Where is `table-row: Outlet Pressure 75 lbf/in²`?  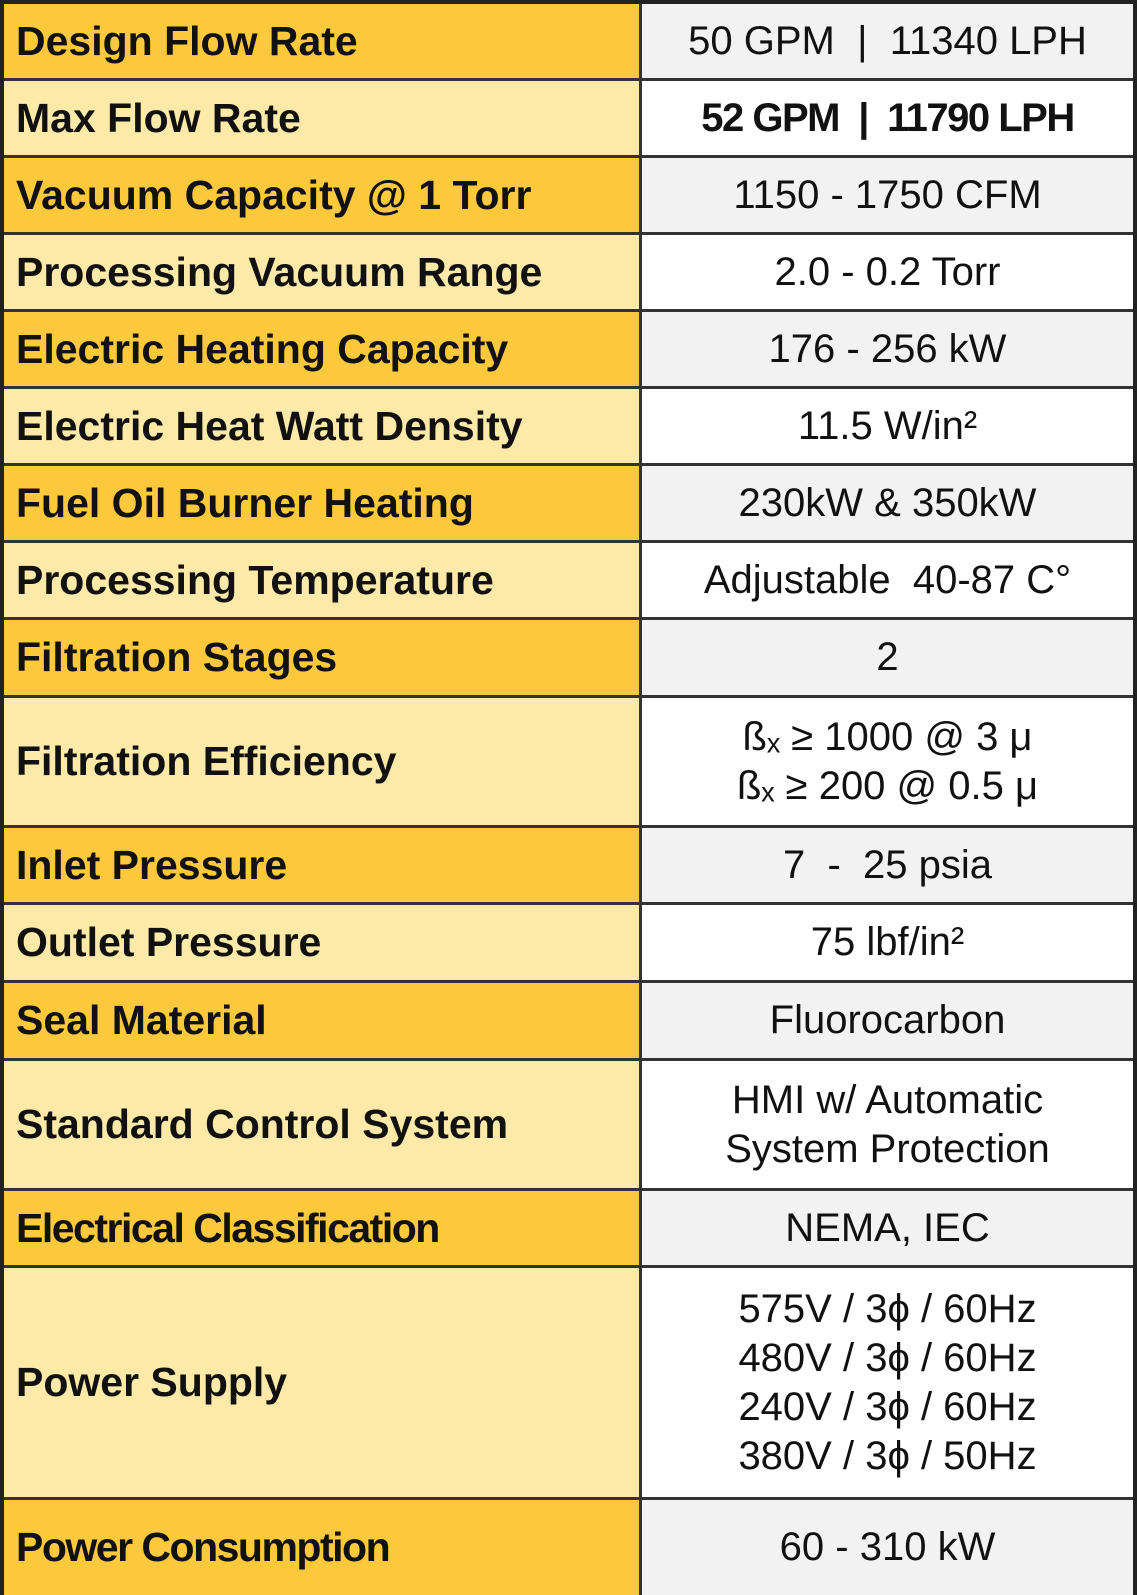 table-row: Outlet Pressure 75 lbf/in² is located at coordinates (568, 944).